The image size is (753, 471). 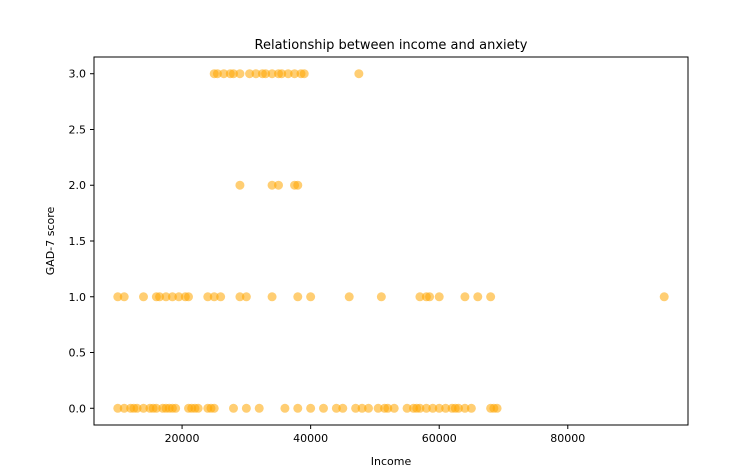 I want to click on x-axis-label: Income, so click(x=391, y=461).